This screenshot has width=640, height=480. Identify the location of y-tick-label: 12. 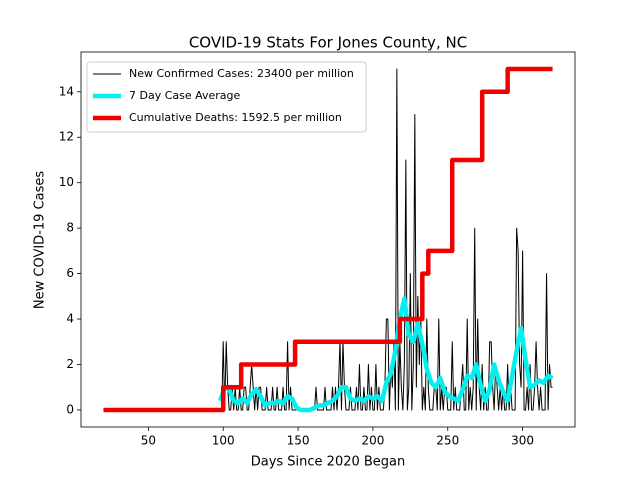
(66, 137).